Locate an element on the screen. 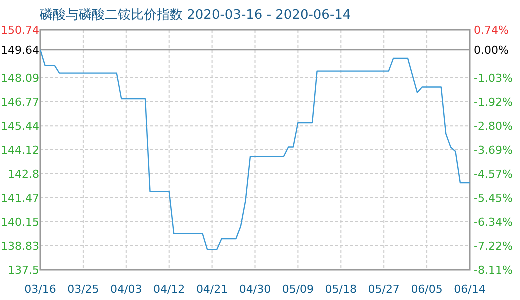 The height and width of the screenshot is (300, 520). y2-tick-label: -4.57% is located at coordinates (493, 174).